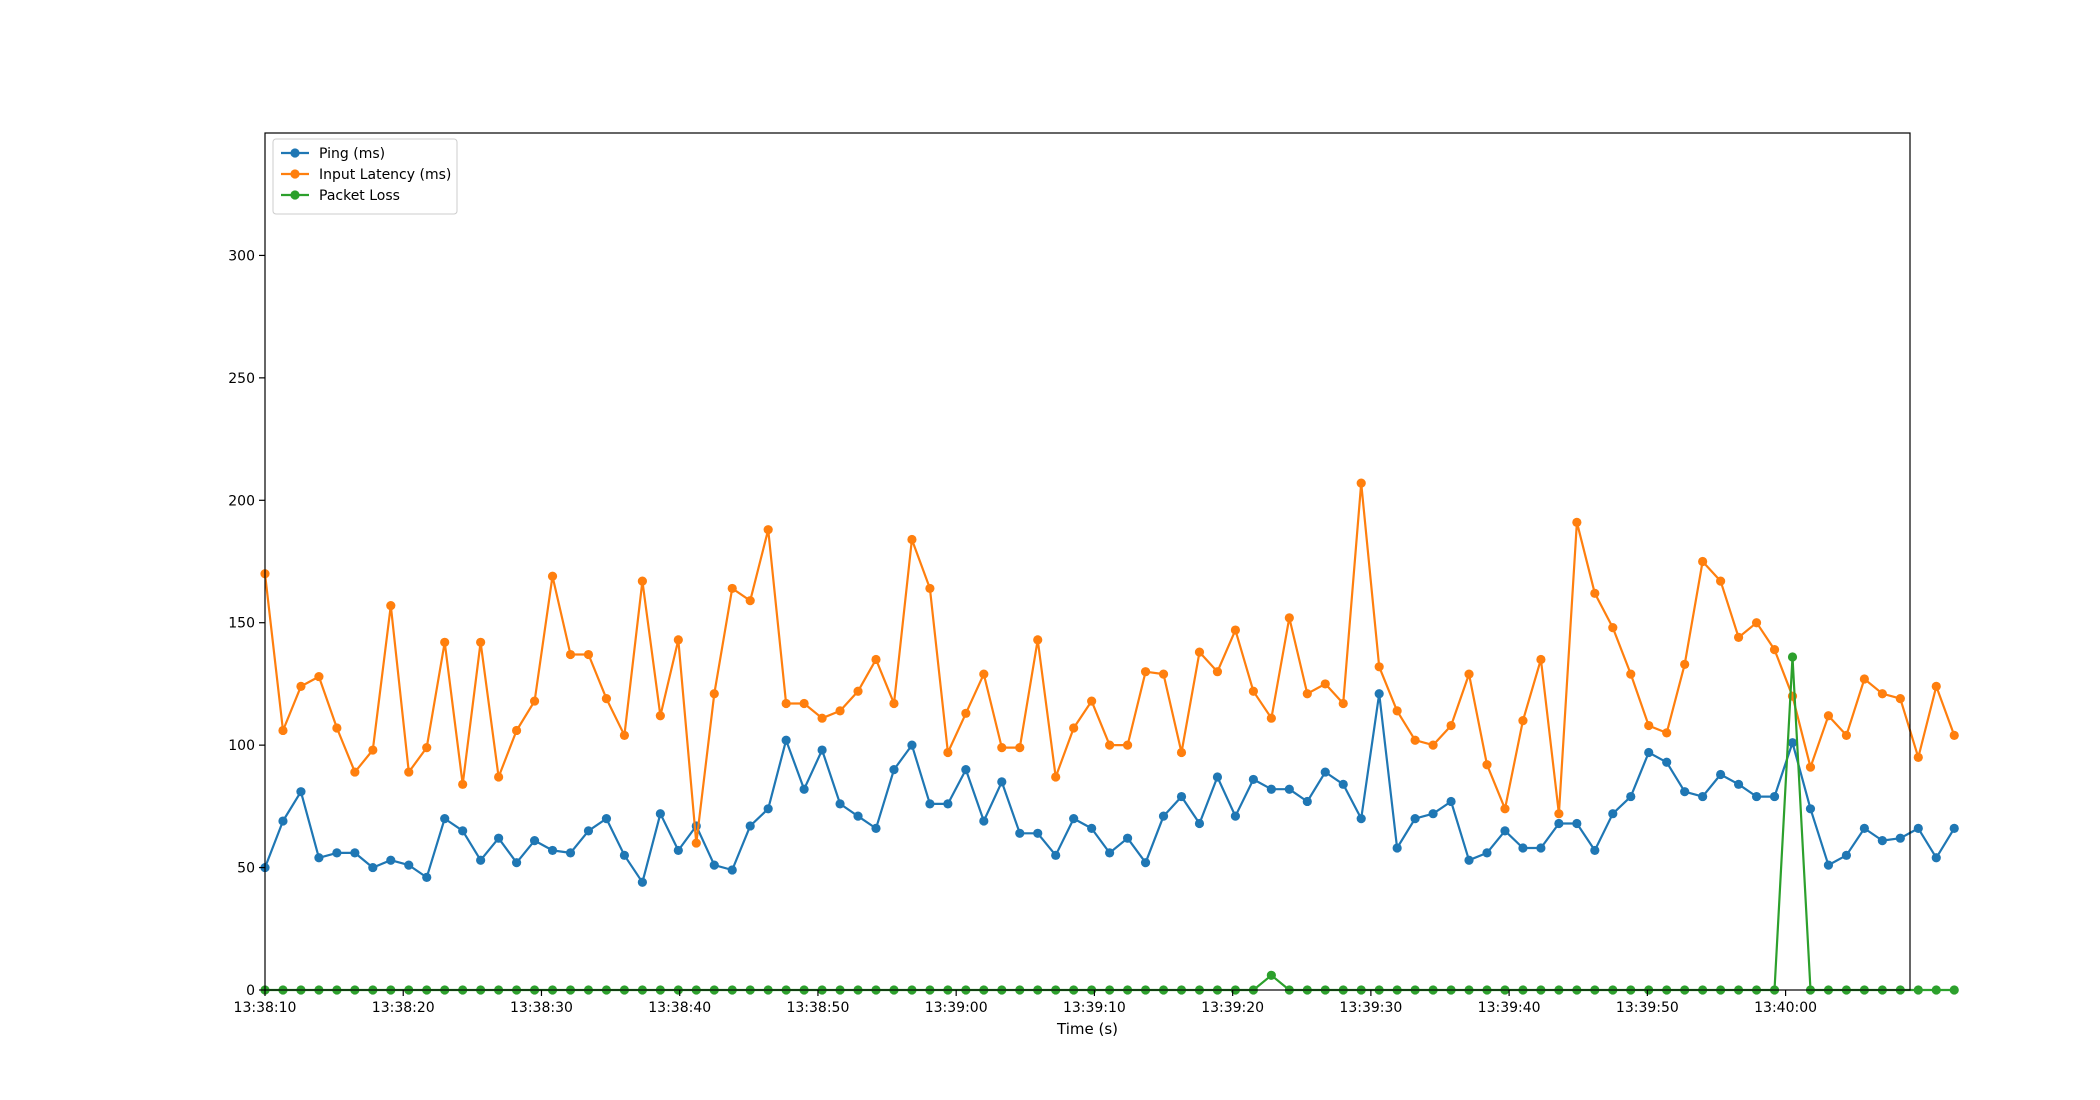 The height and width of the screenshot is (1100, 2100). Describe the element at coordinates (1232, 1008) in the screenshot. I see `x-tick-label: 13:39:20` at that location.